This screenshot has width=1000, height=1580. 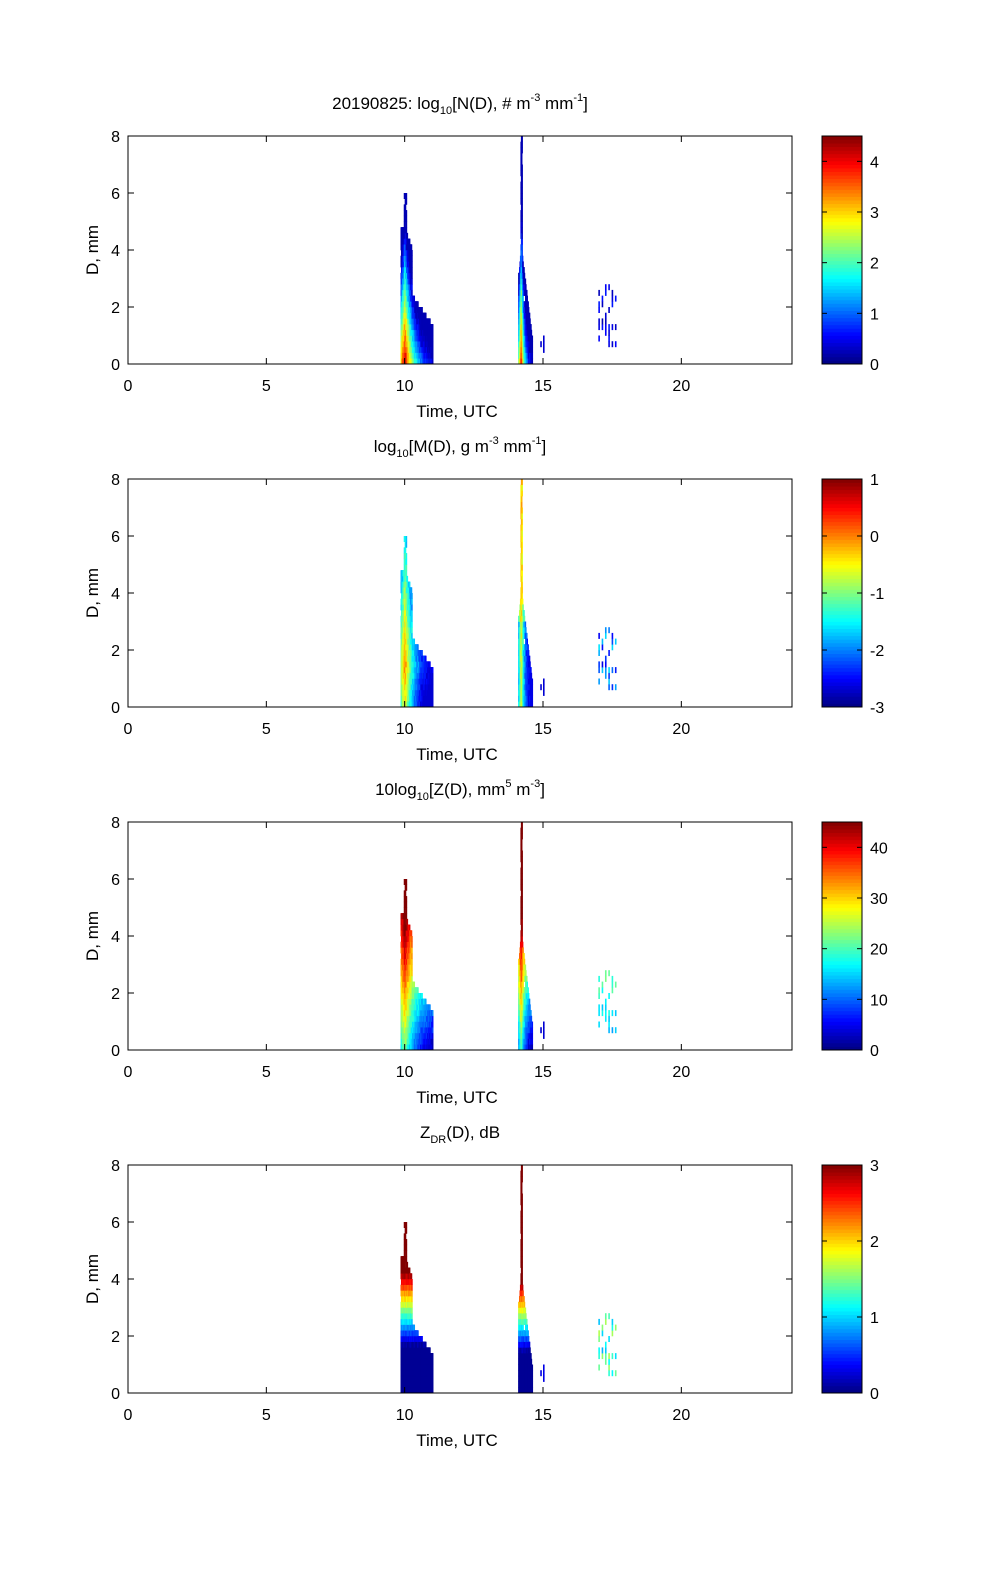 What do you see at coordinates (128, 1072) in the screenshot?
I see `x-tick-label: 0` at bounding box center [128, 1072].